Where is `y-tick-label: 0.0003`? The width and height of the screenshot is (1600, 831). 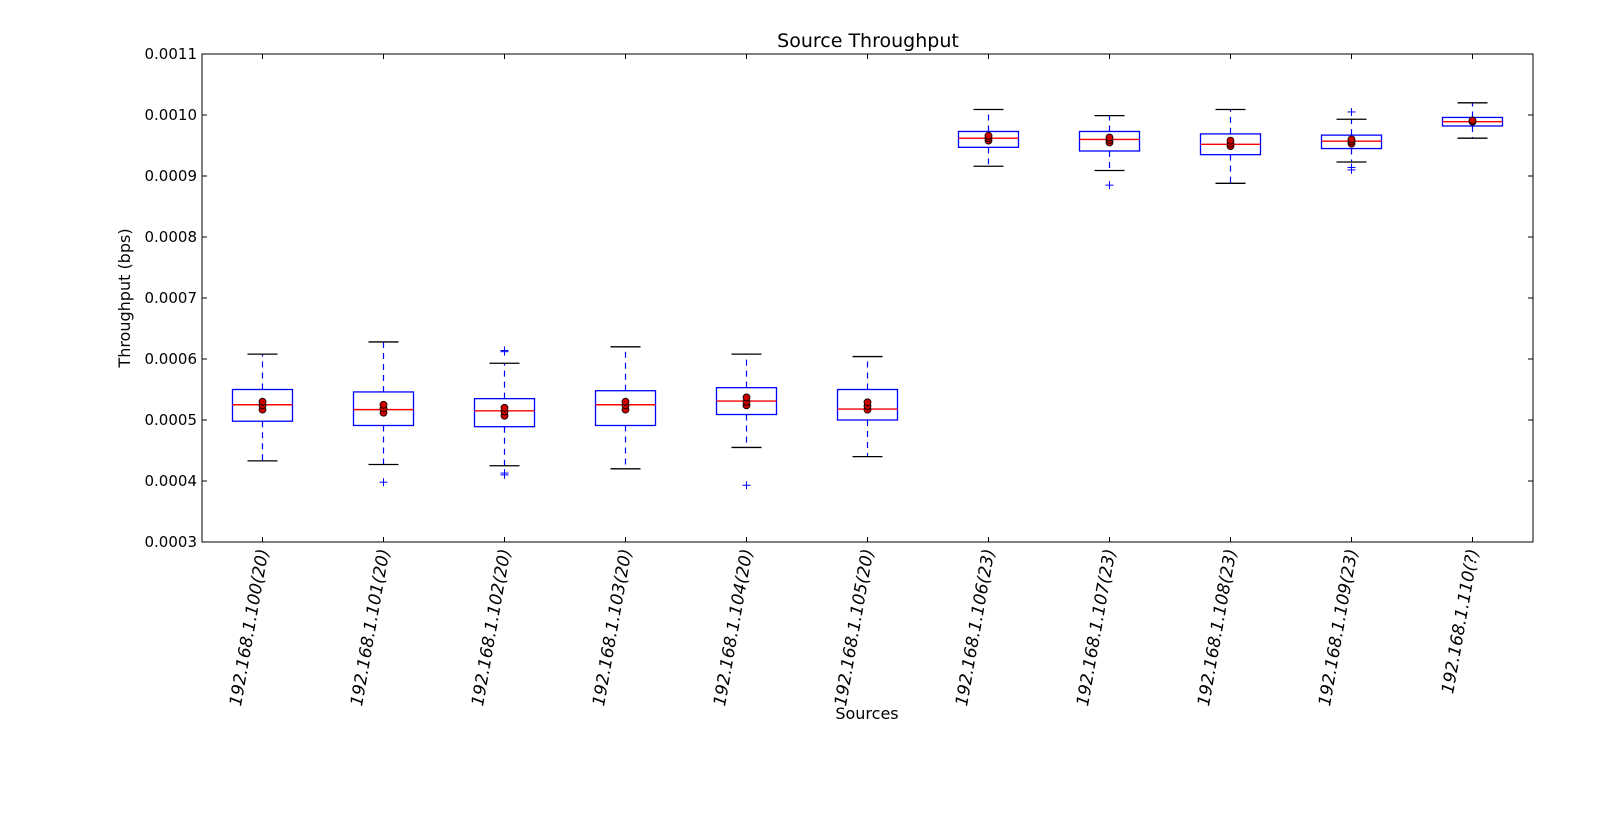
y-tick-label: 0.0003 is located at coordinates (171, 542).